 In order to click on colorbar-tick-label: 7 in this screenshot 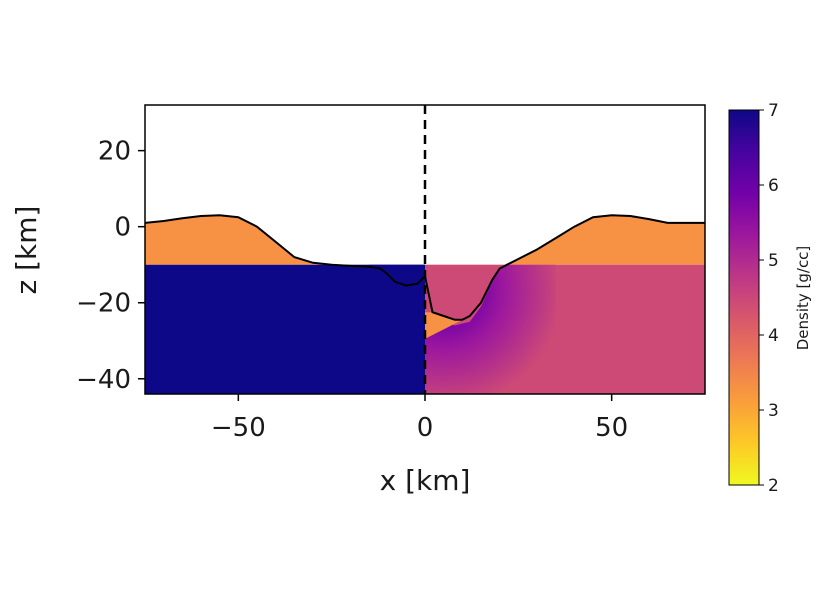, I will do `click(773, 111)`.